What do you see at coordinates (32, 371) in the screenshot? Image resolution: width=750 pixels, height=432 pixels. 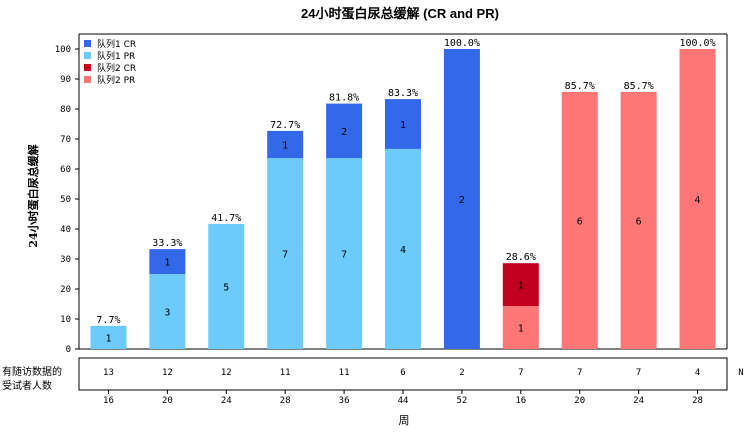 I see `risk-table-label-line1: 有随访数据的` at bounding box center [32, 371].